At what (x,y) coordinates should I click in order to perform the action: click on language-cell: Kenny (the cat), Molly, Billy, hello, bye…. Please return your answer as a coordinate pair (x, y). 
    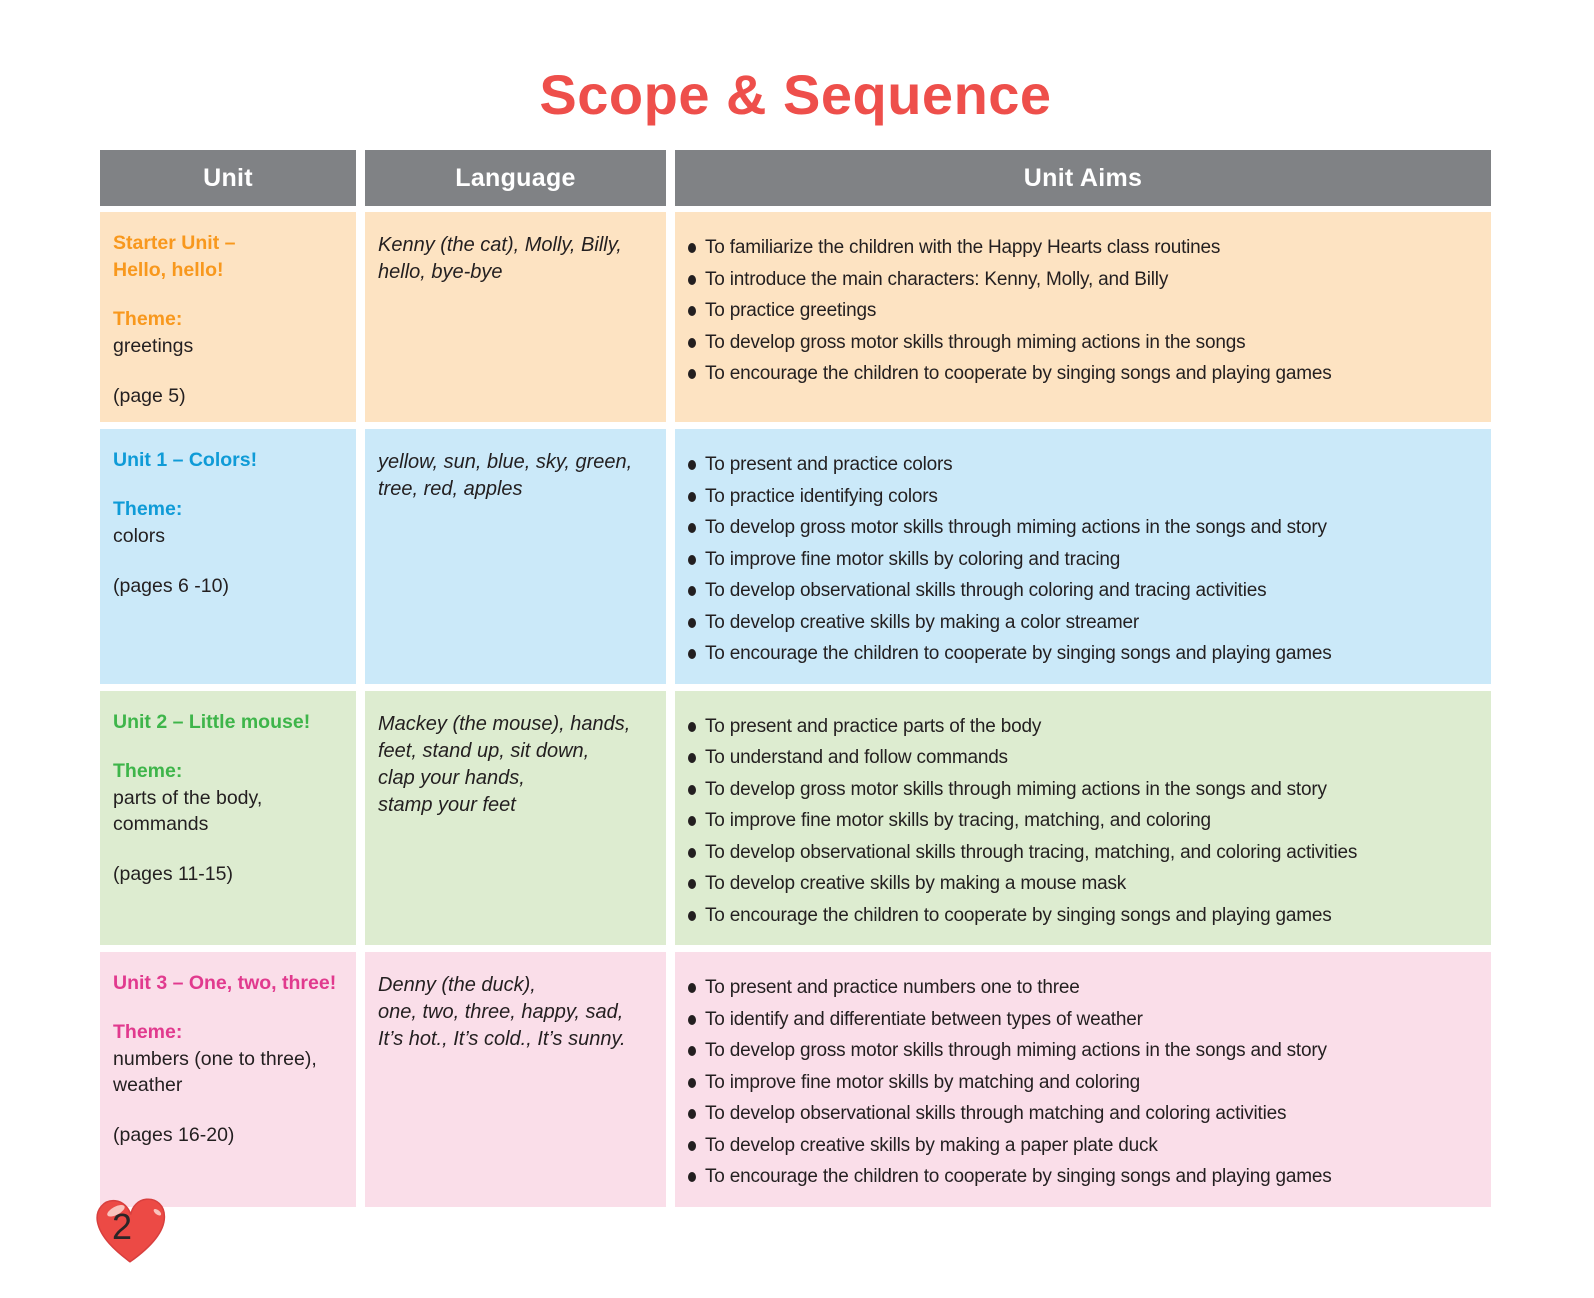
    Looking at the image, I should click on (515, 317).